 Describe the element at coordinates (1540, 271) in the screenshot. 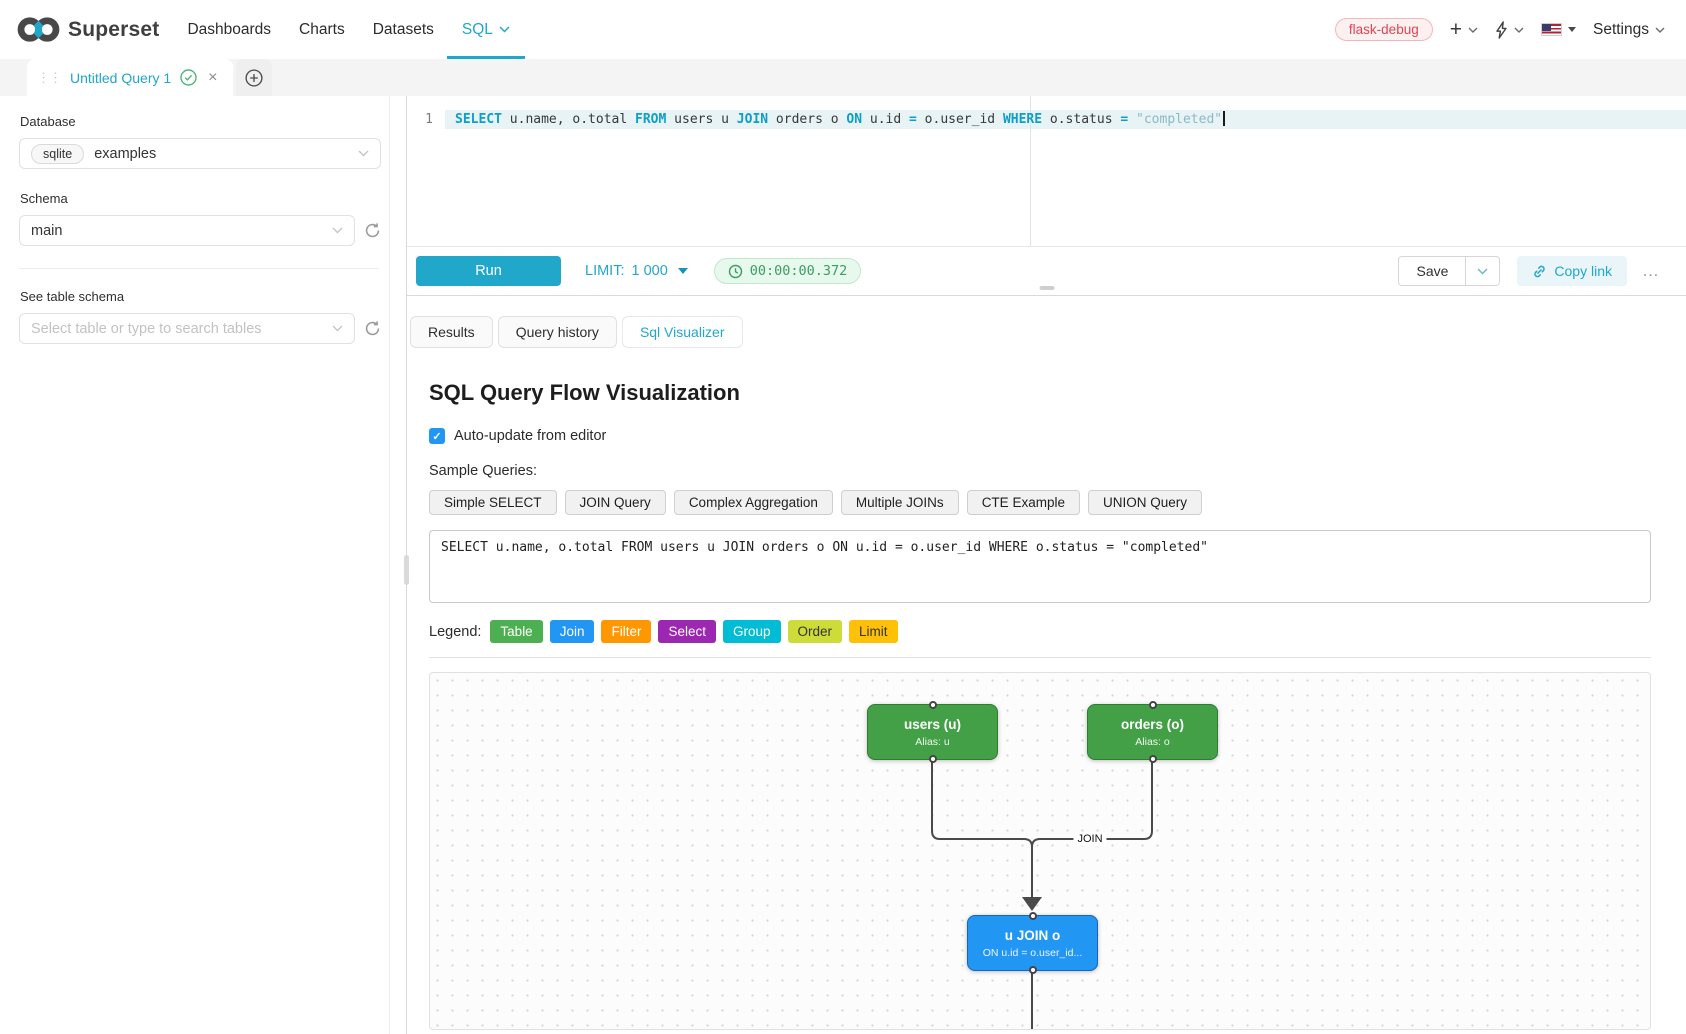

I see `link-icon` at that location.